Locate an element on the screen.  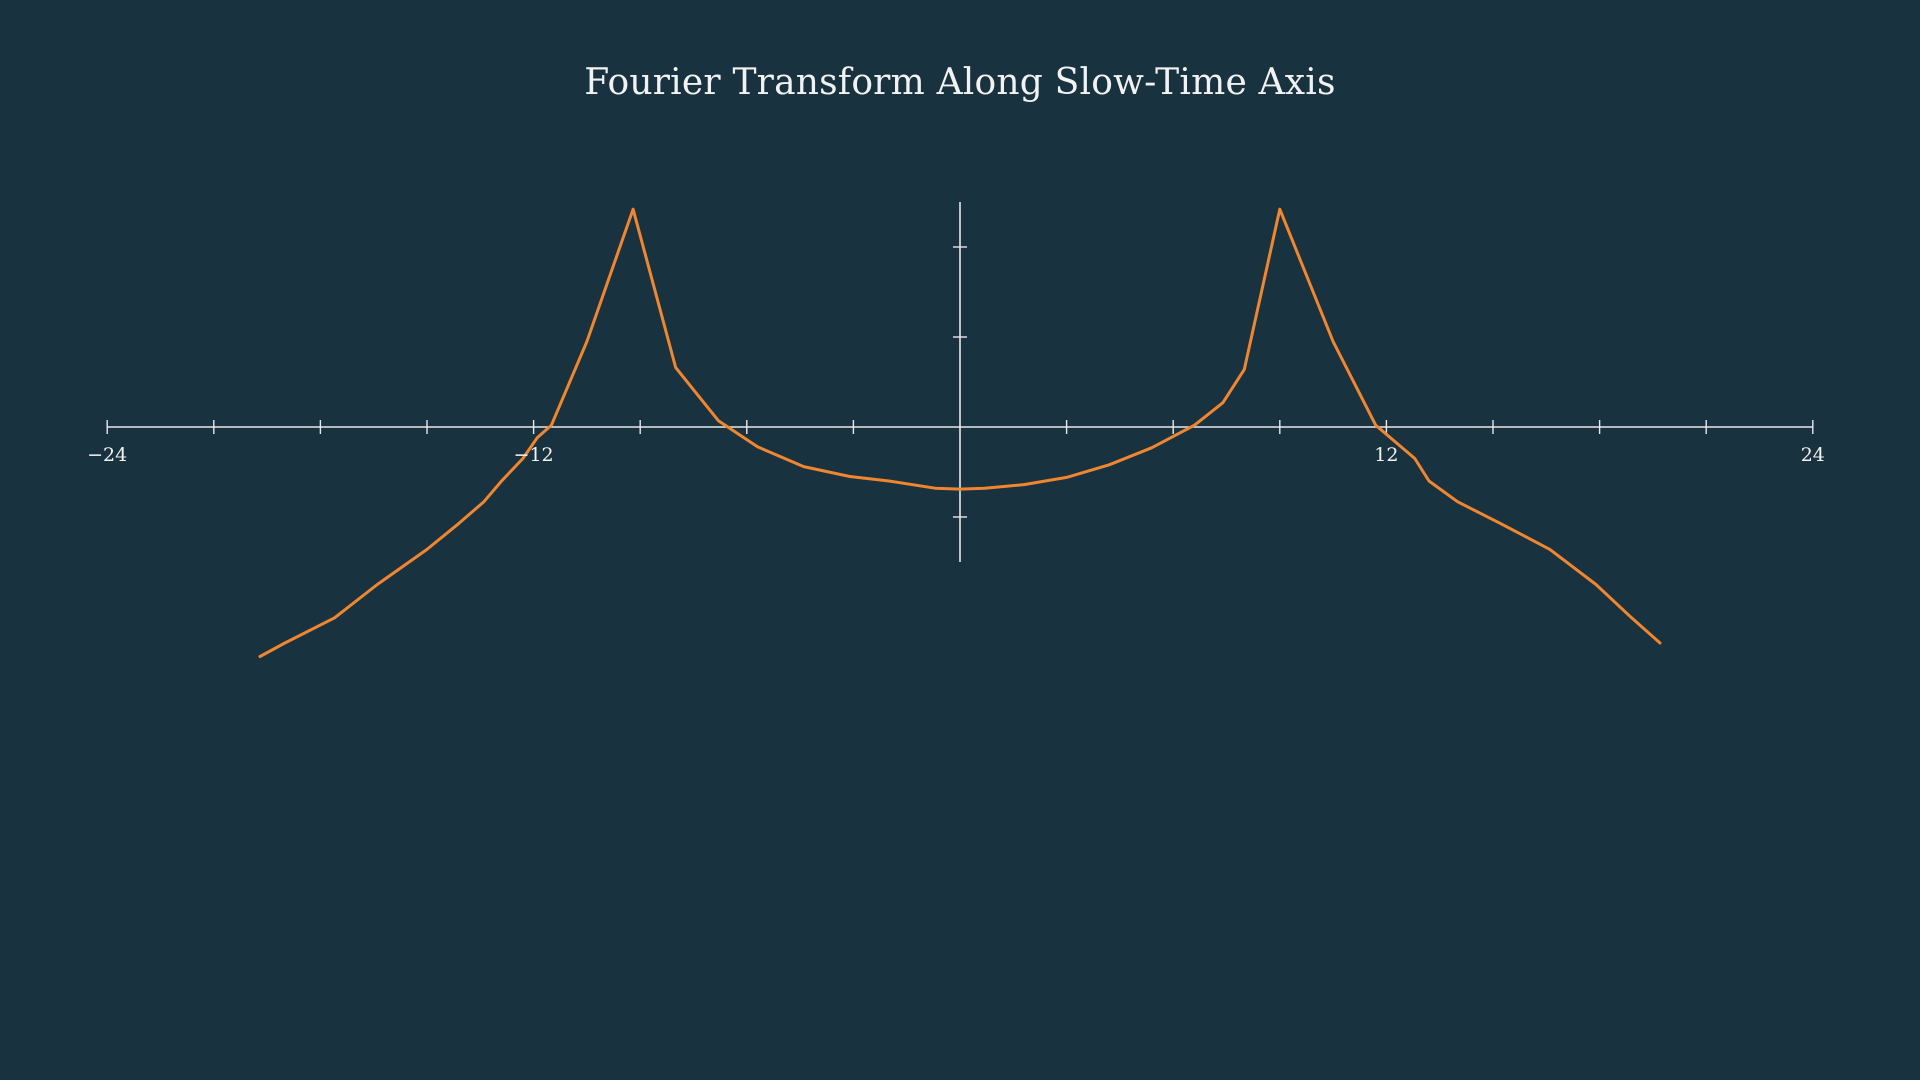
x-tick-label: −24 is located at coordinates (107, 455).